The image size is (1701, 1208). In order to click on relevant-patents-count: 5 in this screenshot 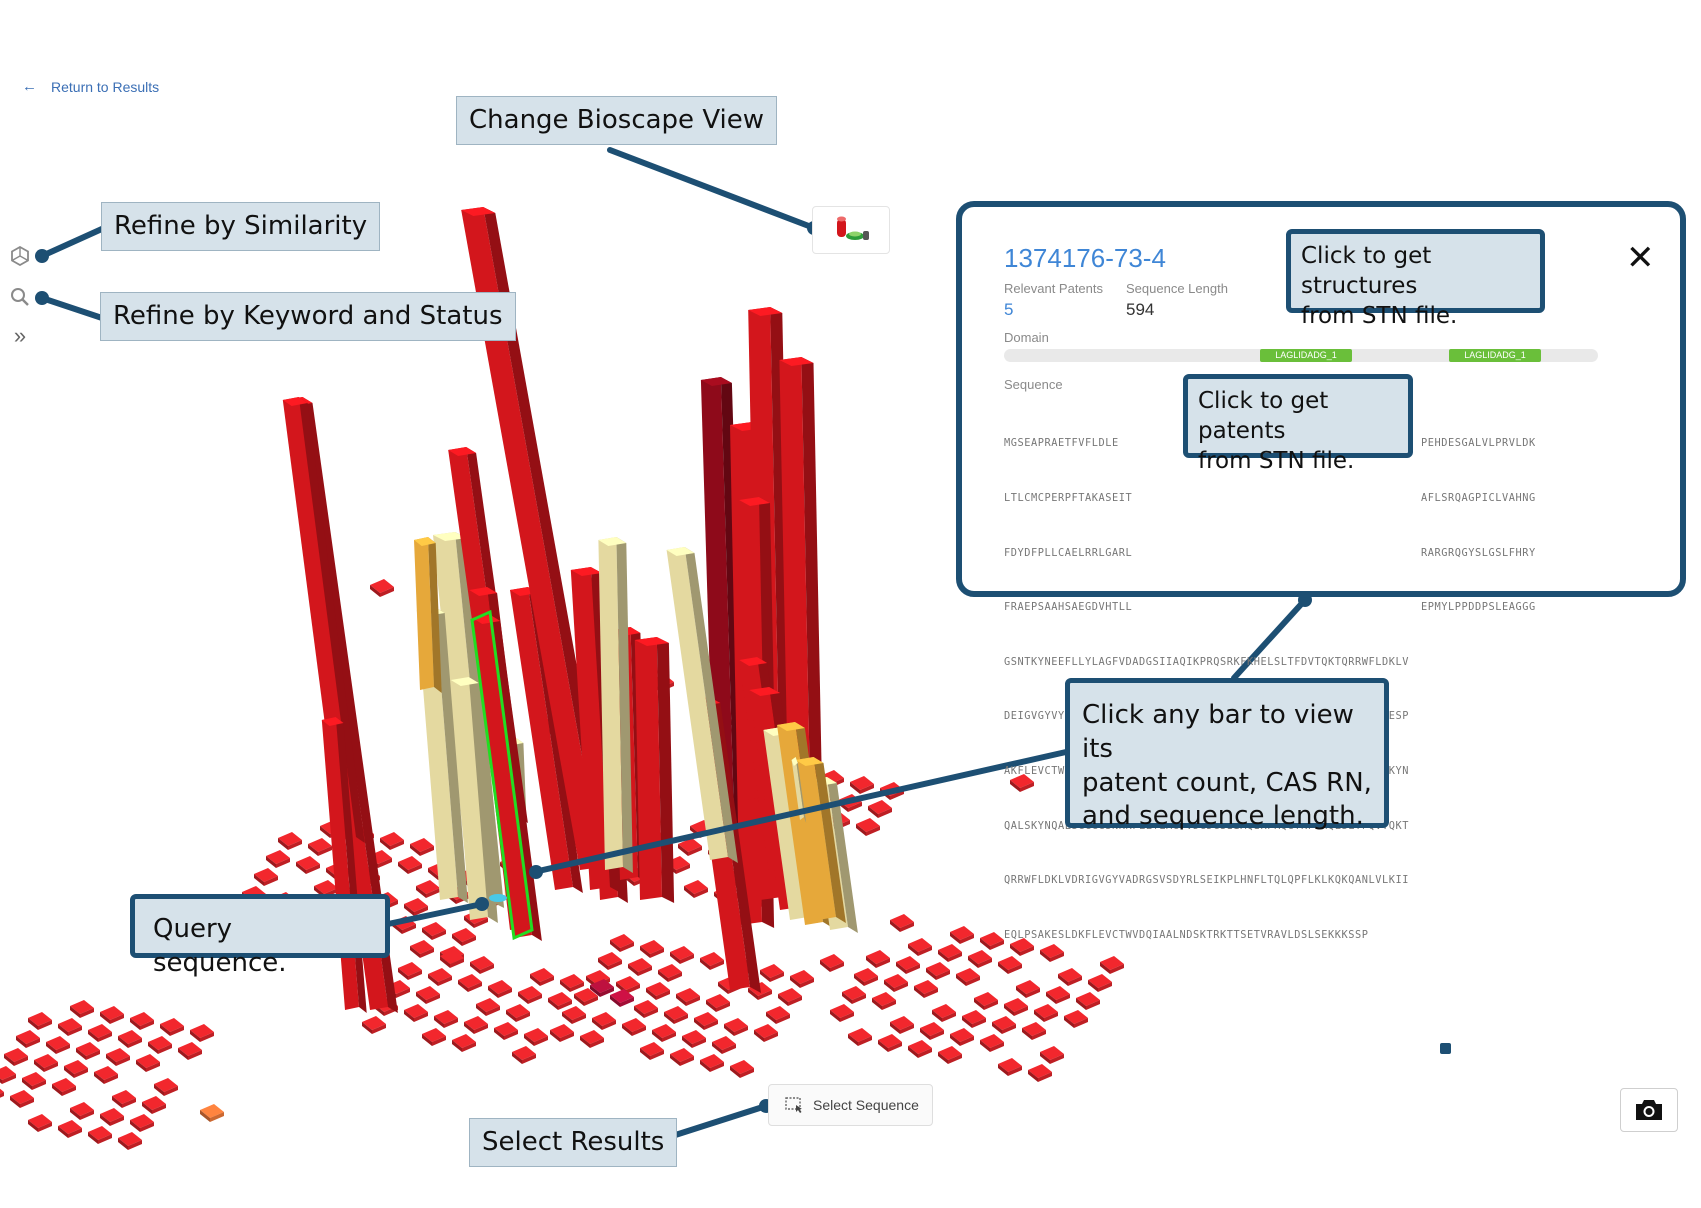, I will do `click(1009, 309)`.